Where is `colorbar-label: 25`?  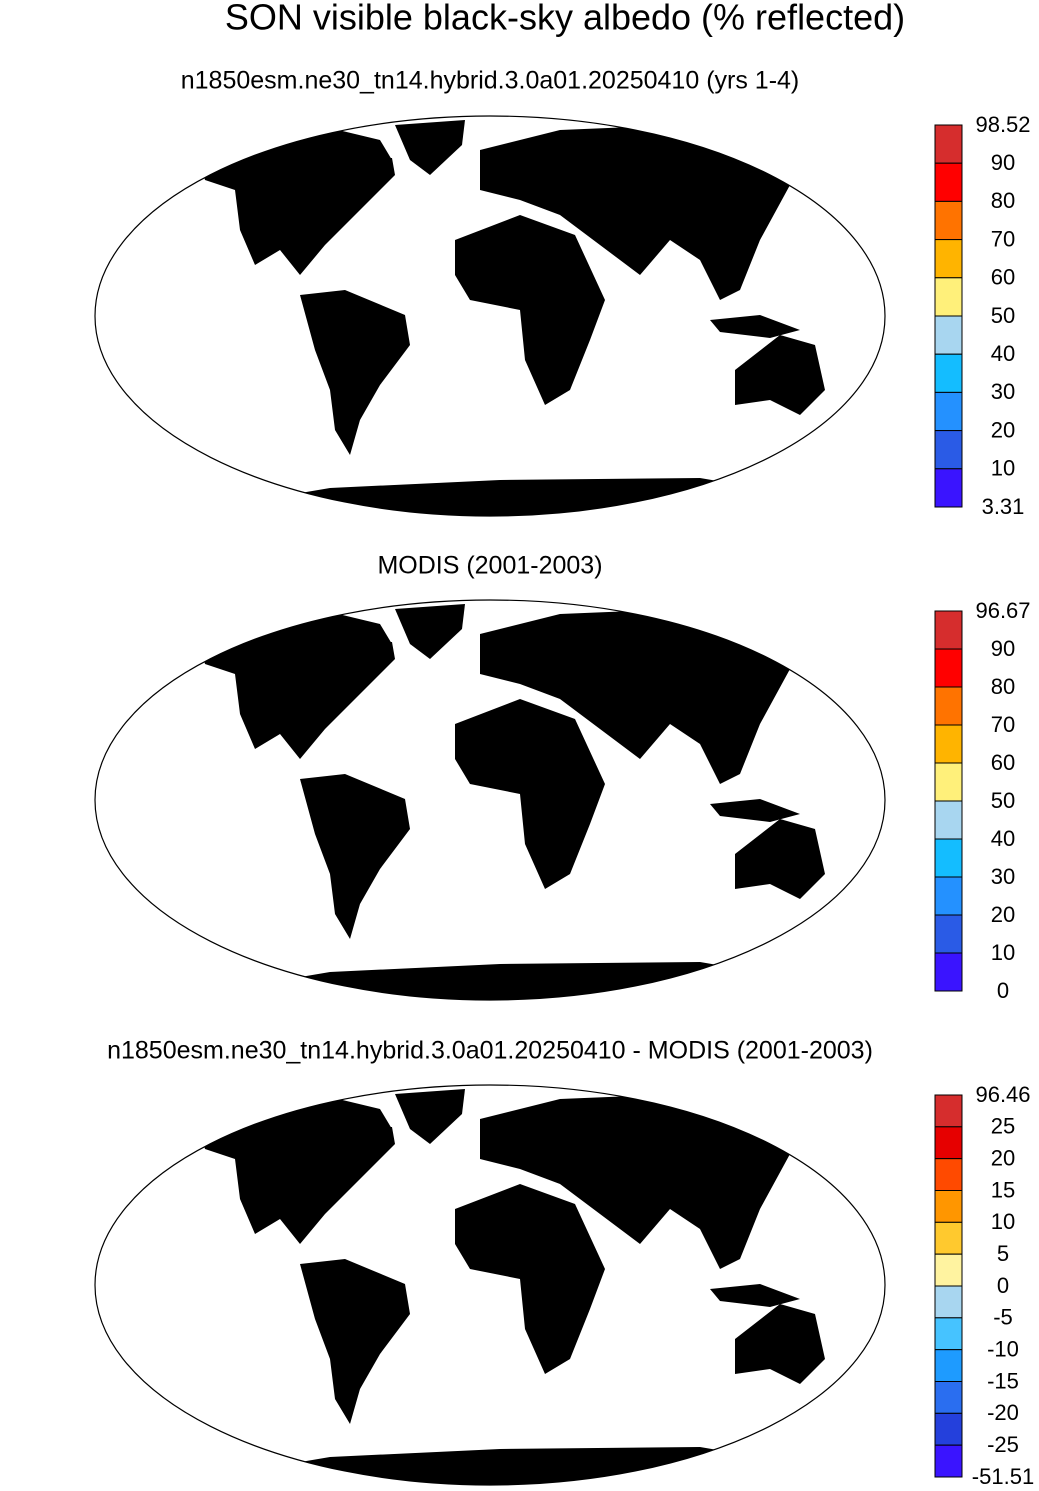
colorbar-label: 25 is located at coordinates (1003, 1126).